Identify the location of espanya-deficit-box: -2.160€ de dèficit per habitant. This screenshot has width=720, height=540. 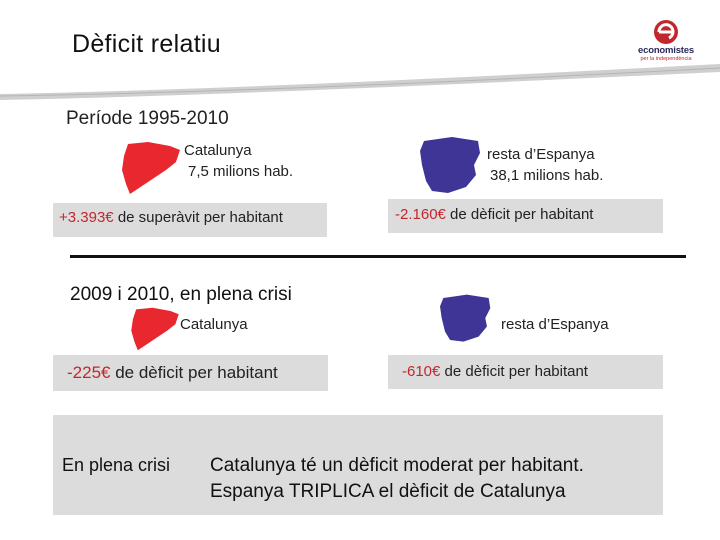
(525, 216).